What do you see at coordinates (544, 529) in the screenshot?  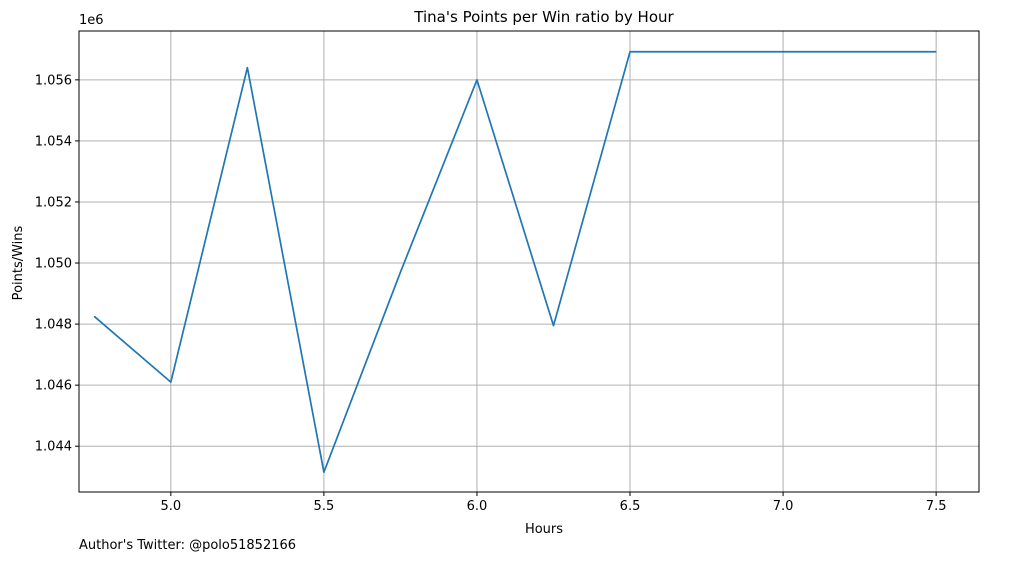 I see `x-axis-label: Hours` at bounding box center [544, 529].